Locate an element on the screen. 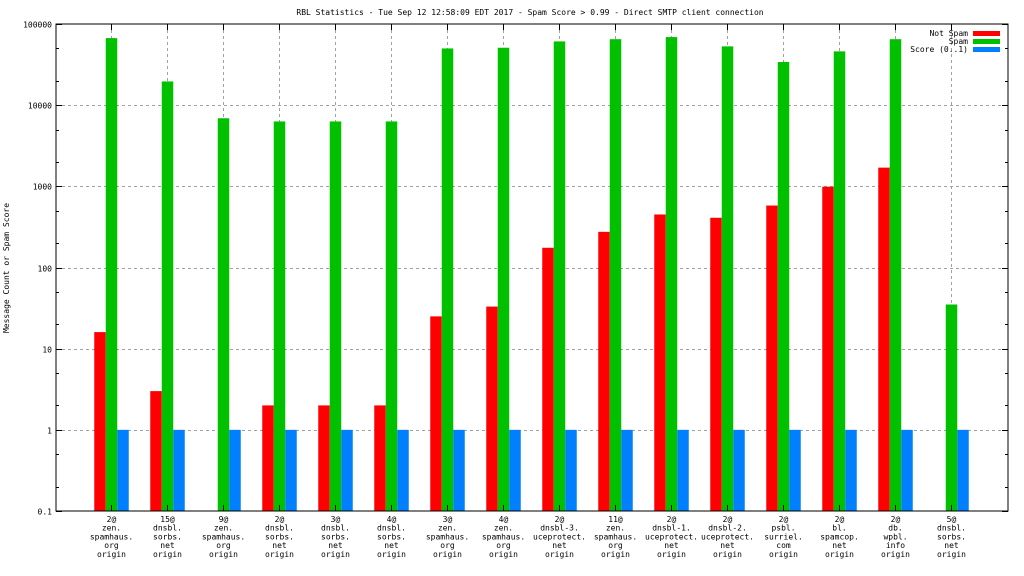  y-tick-label: 10000 is located at coordinates (40, 106).